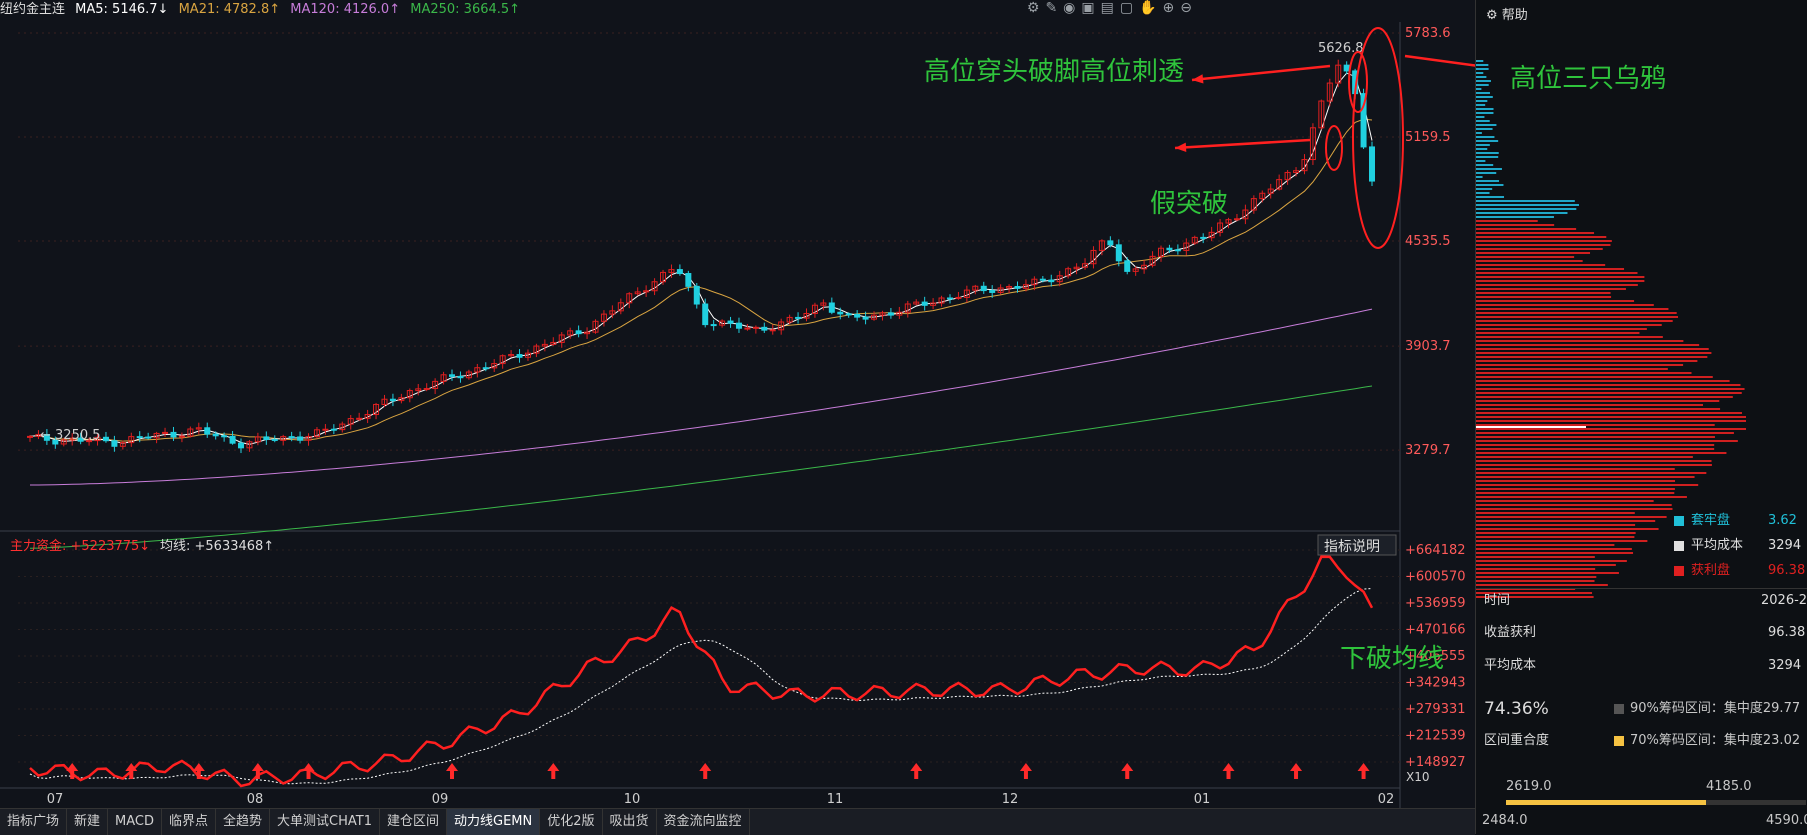 The image size is (1807, 835). What do you see at coordinates (413, 822) in the screenshot?
I see `tab-6: 建仓区间` at bounding box center [413, 822].